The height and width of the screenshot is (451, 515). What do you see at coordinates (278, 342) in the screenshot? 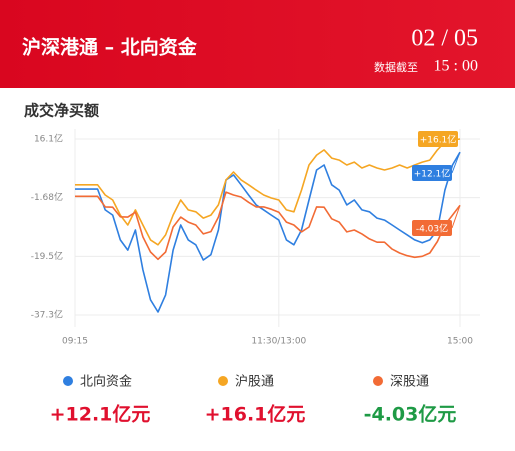
I see `x-tick-label: 11:30/13:00` at bounding box center [278, 342].